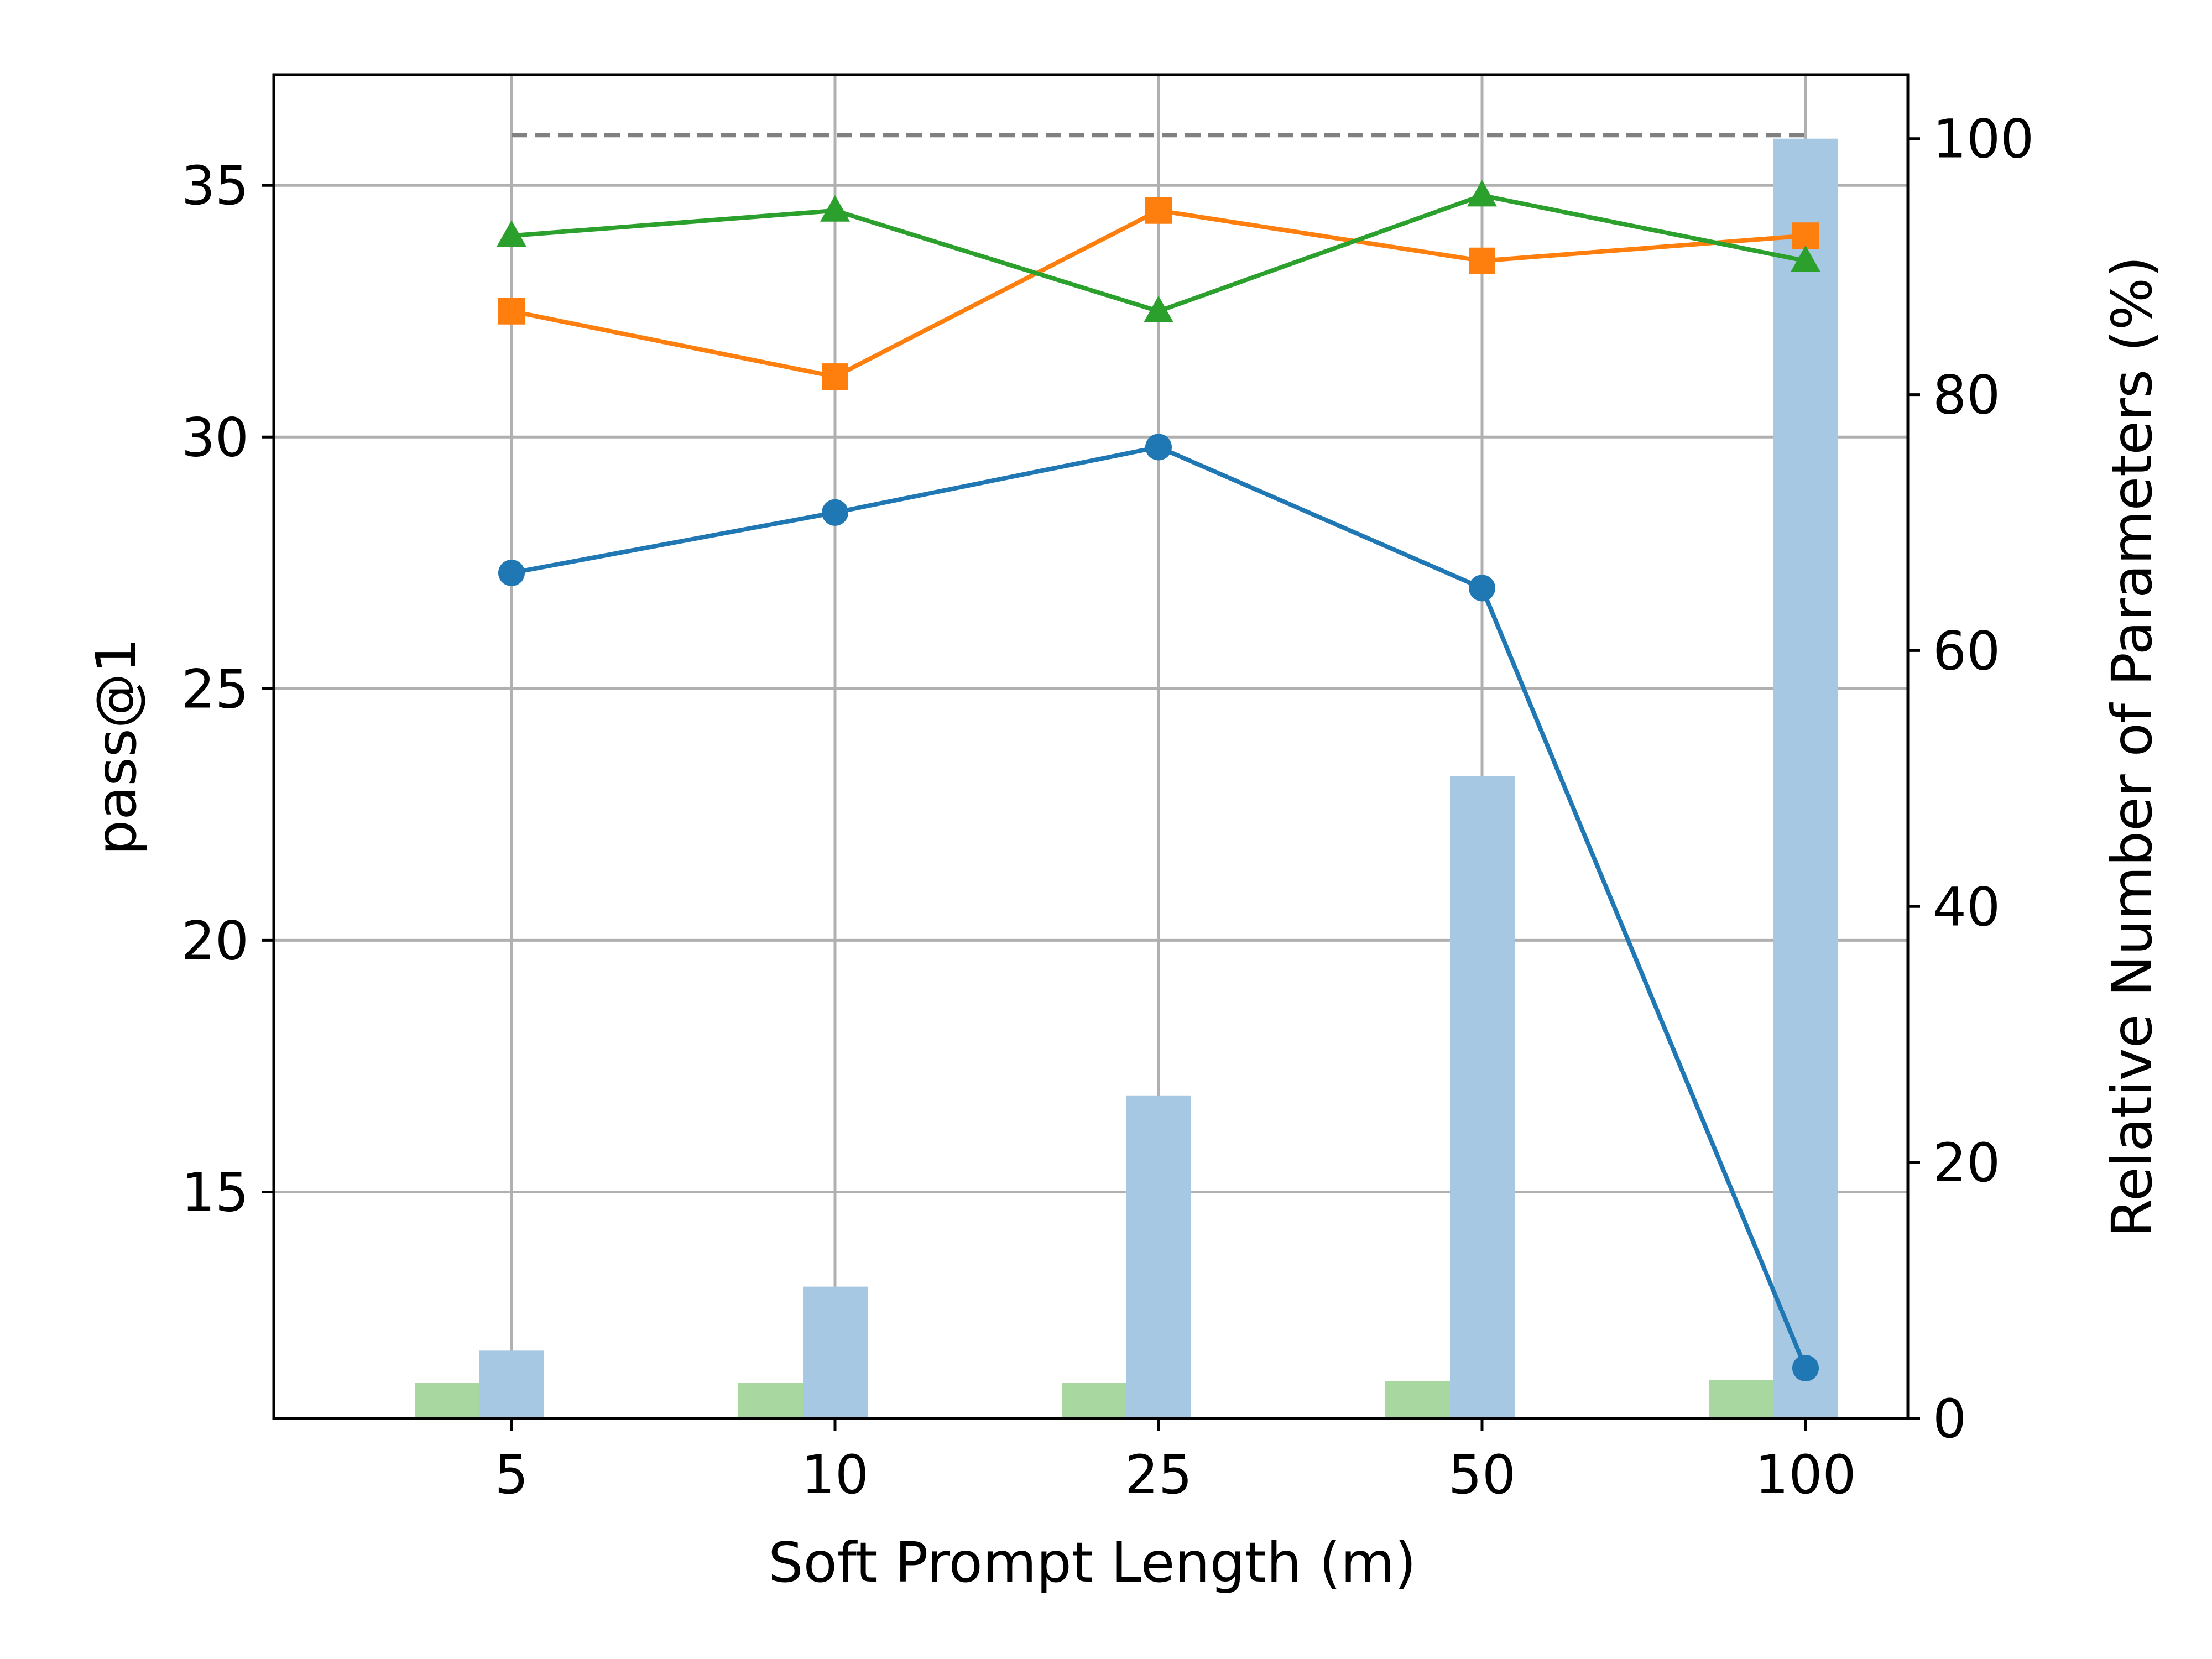  I want to click on y2-axis-label: Relative Number of Parameters (%), so click(2132, 746).